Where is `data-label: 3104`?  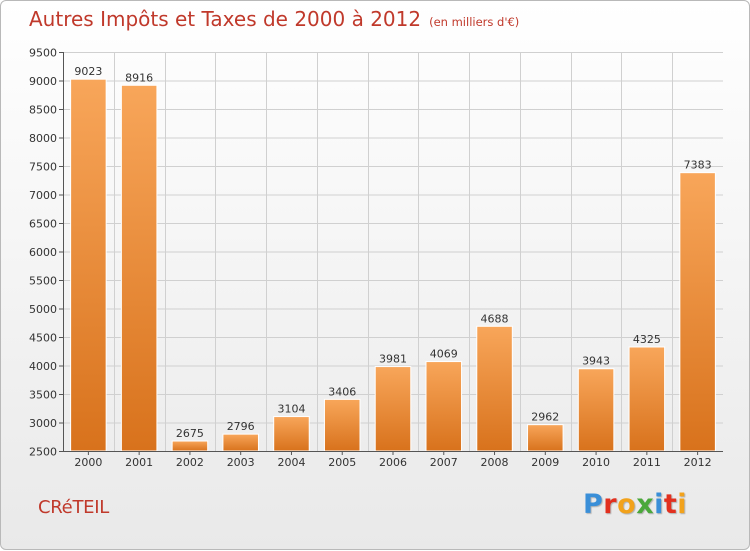 data-label: 3104 is located at coordinates (291, 409).